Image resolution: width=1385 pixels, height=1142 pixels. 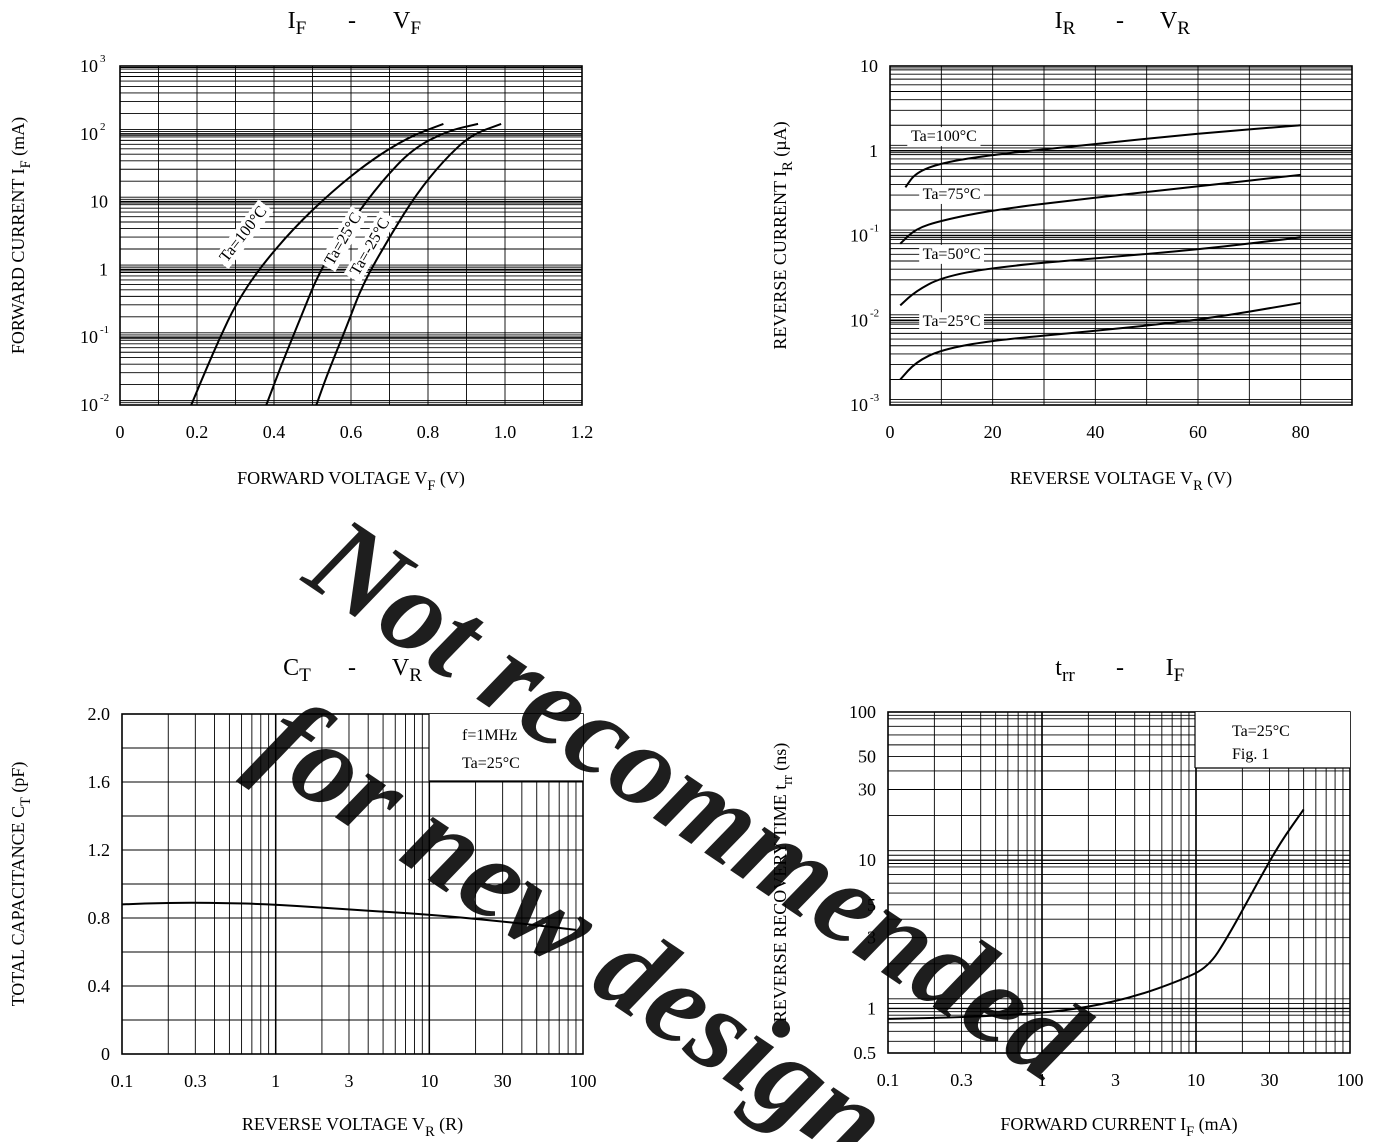 What do you see at coordinates (1095, 432) in the screenshot?
I see `x-tick-label: 40` at bounding box center [1095, 432].